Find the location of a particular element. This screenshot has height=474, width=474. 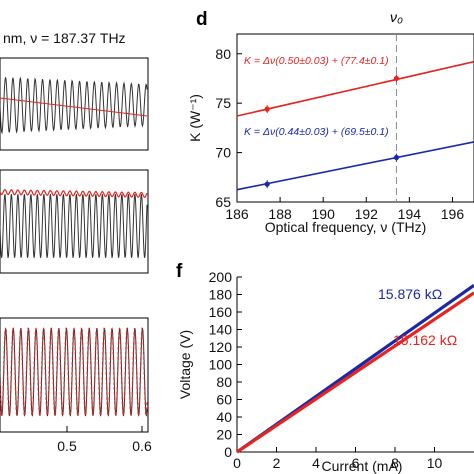

chart-f-xlabel: Current (mA) is located at coordinates (362, 466).